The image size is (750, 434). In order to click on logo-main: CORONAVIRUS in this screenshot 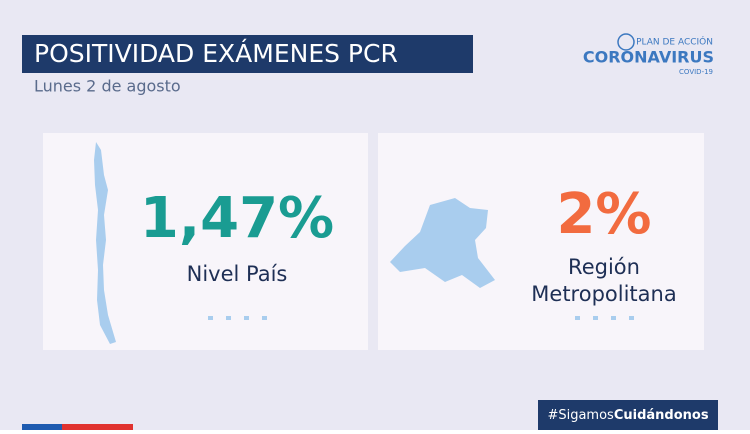, I will do `click(648, 57)`.